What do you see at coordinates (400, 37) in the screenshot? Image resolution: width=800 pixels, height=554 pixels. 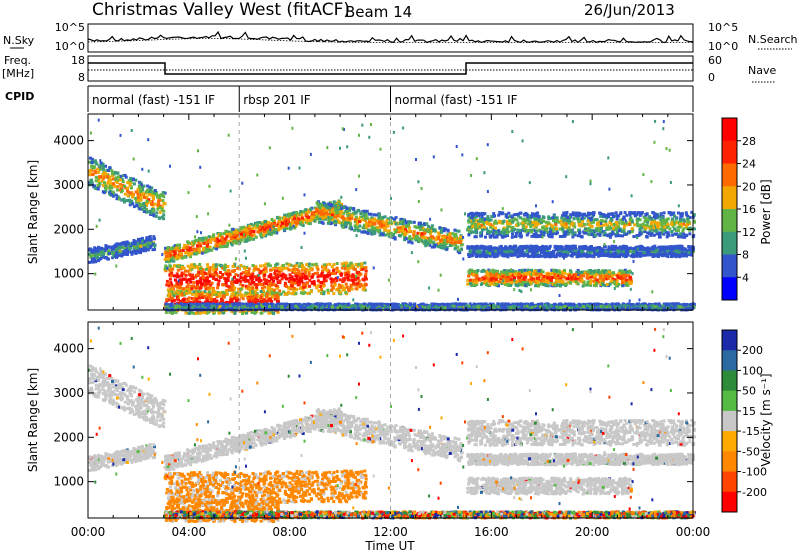 I see `noise-panel: N.Sky 10^5 10^0 10^5 10^0 N.Search` at bounding box center [400, 37].